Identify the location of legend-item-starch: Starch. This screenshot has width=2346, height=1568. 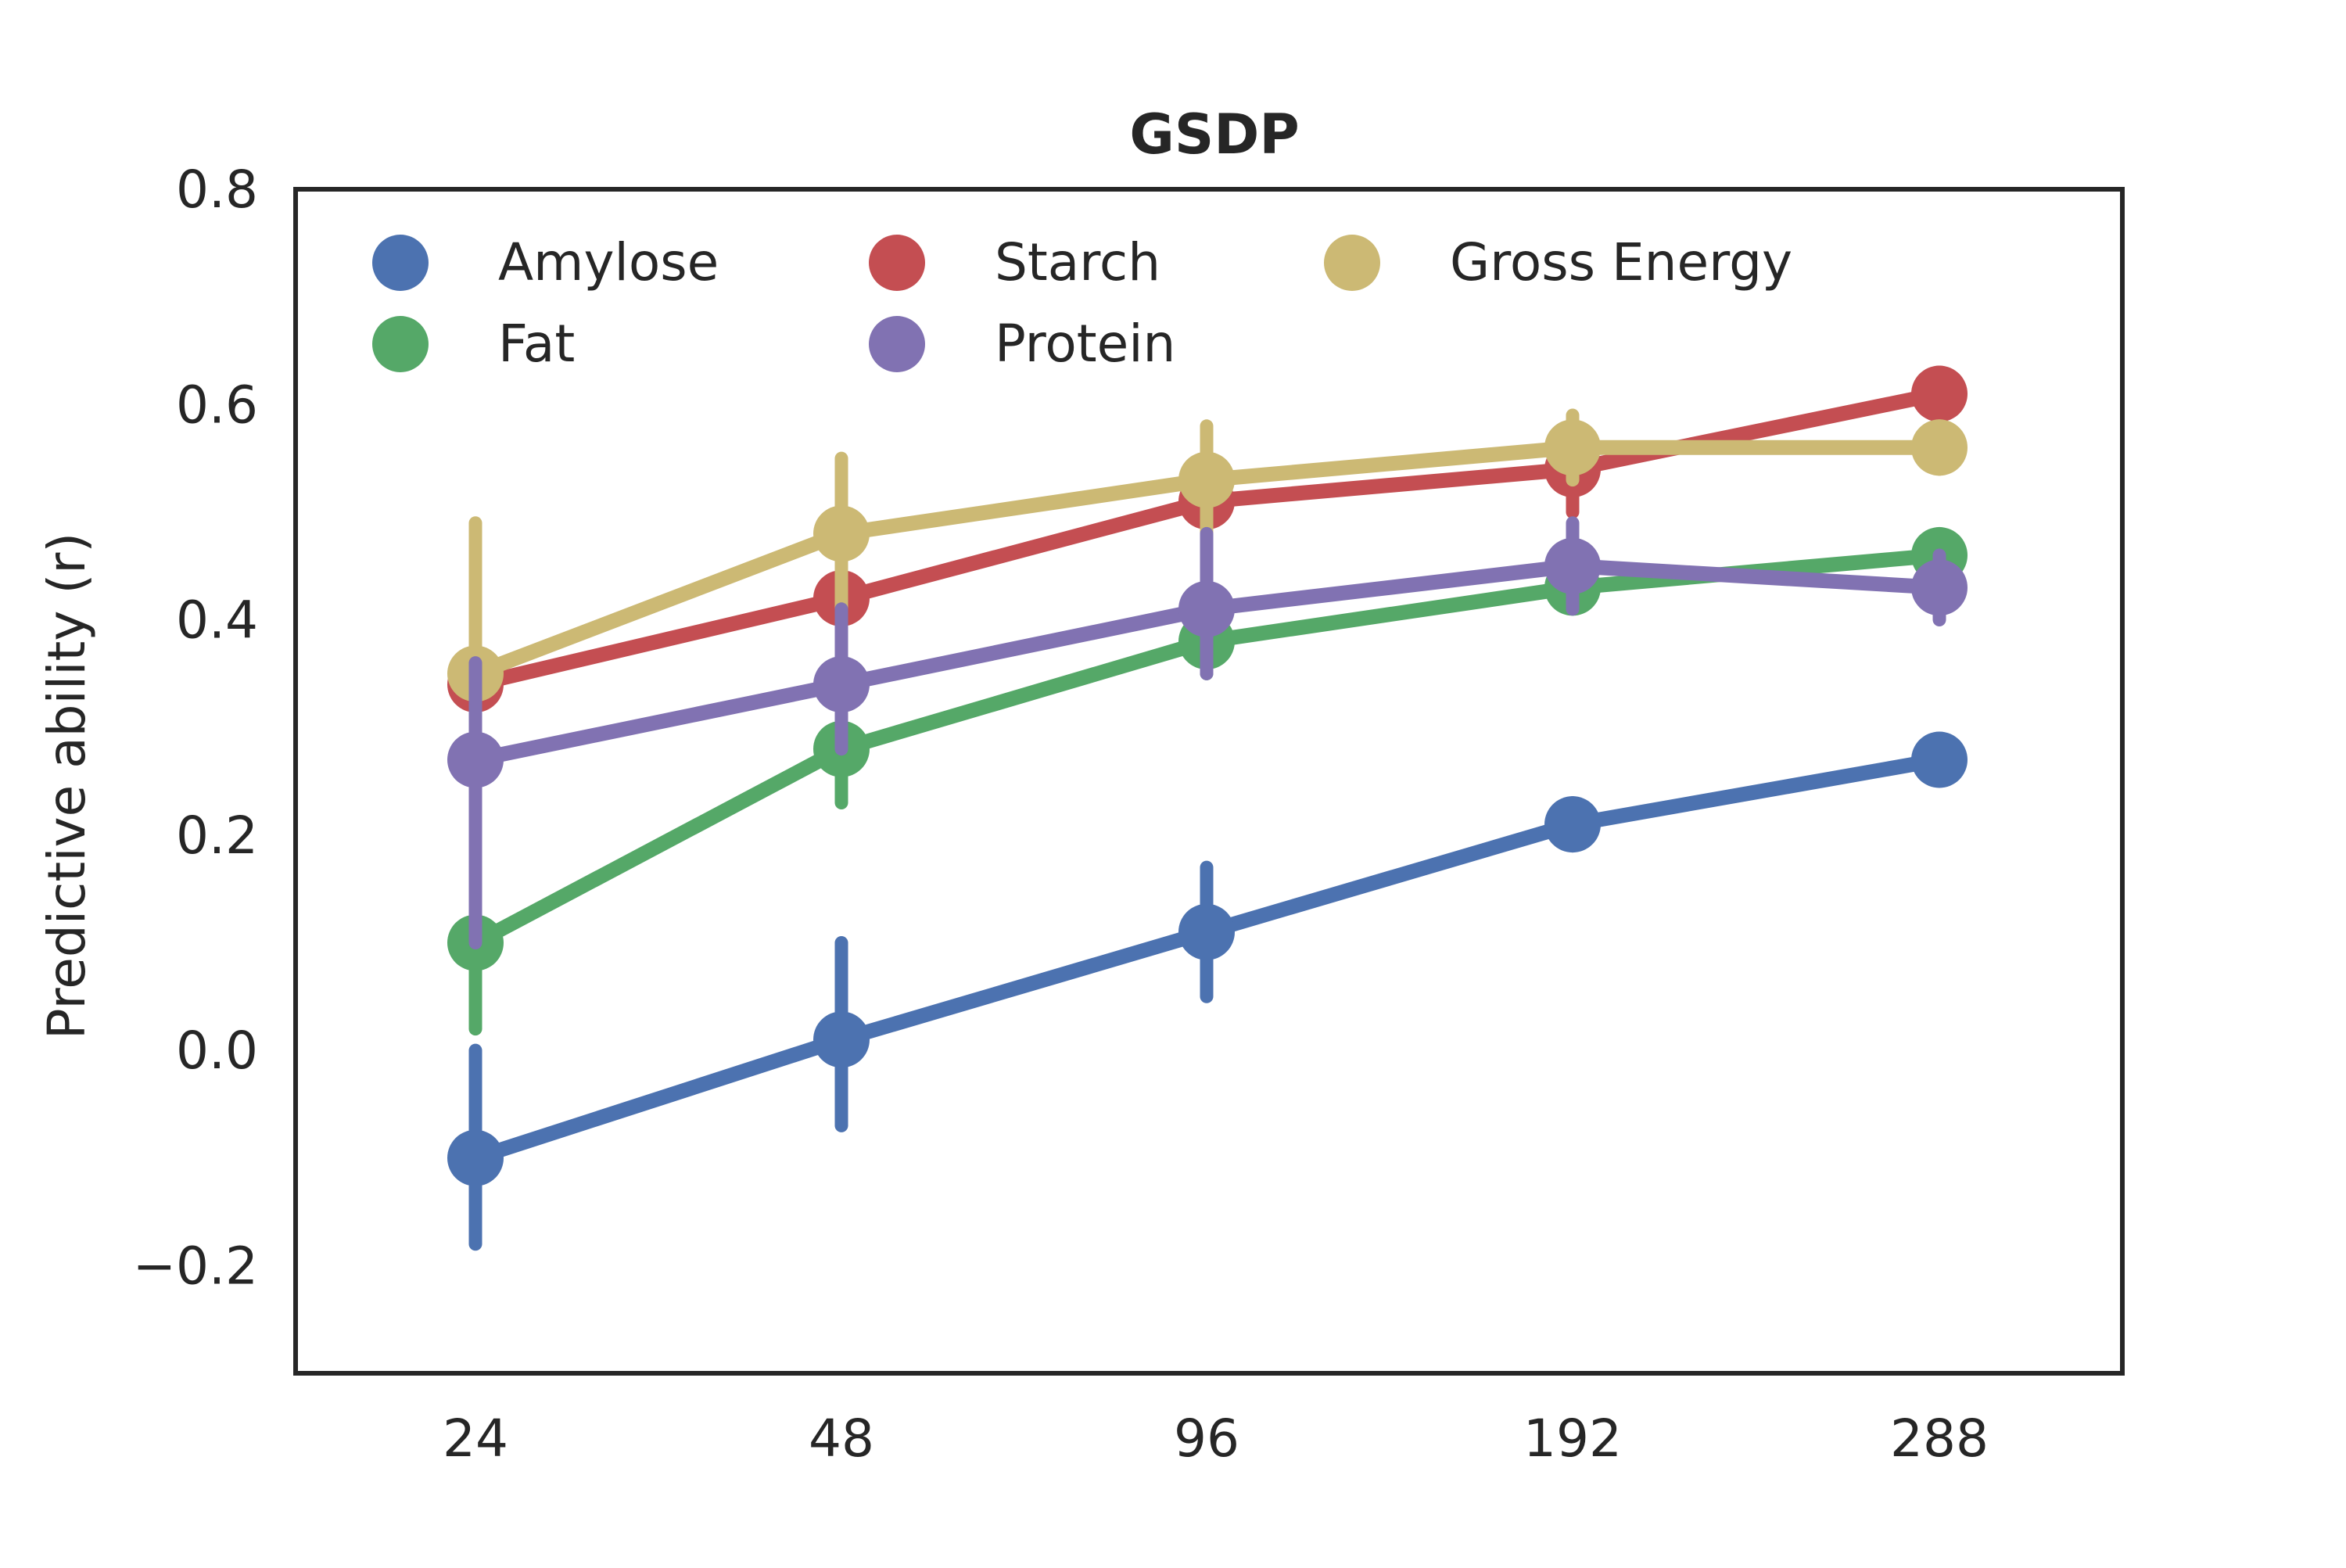
(1015, 262).